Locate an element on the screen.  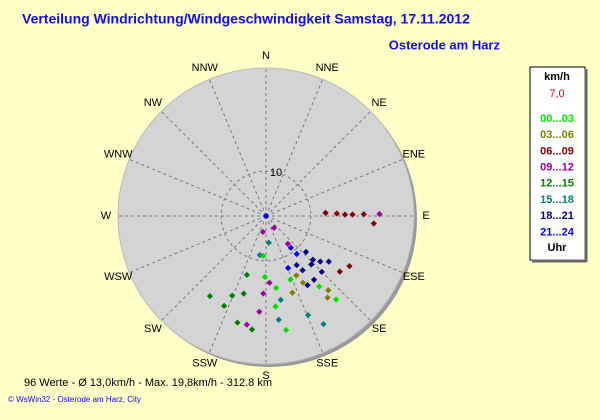
direction-label: SSW is located at coordinates (205, 364).